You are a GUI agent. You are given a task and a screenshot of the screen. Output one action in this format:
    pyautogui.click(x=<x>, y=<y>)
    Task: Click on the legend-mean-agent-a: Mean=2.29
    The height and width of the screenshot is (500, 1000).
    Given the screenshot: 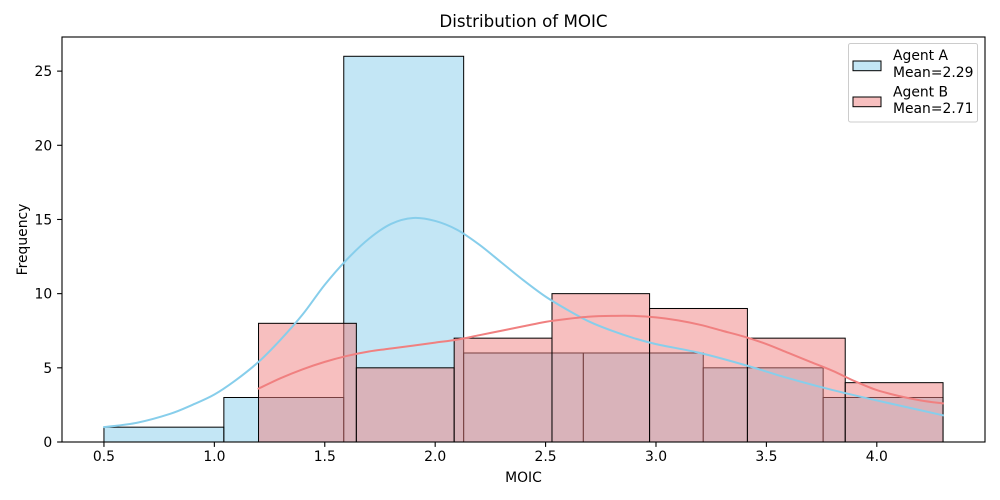 What is the action you would take?
    pyautogui.click(x=933, y=73)
    